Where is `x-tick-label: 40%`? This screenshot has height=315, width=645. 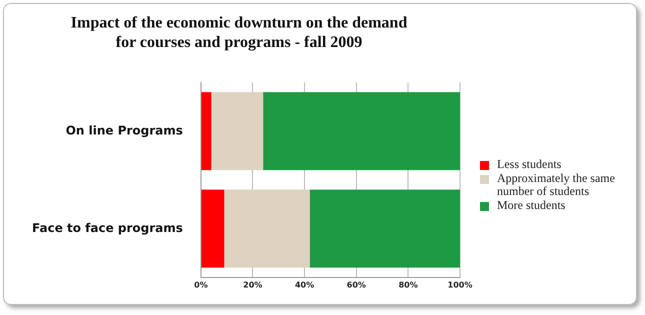
x-tick-label: 40% is located at coordinates (304, 285).